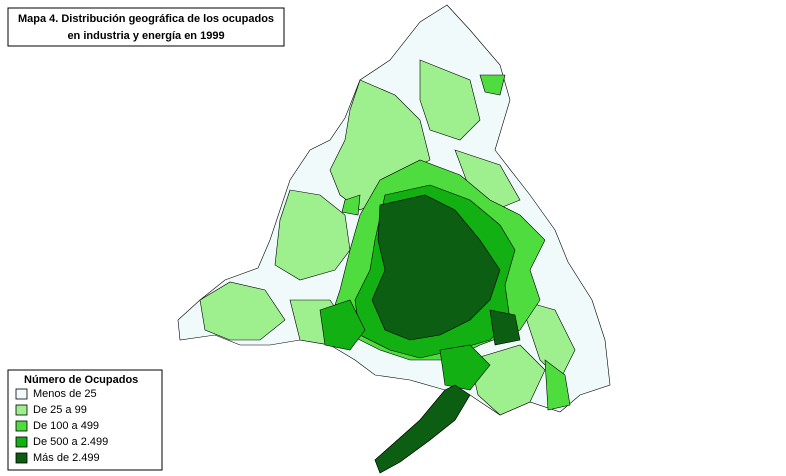 The width and height of the screenshot is (786, 476). What do you see at coordinates (70, 442) in the screenshot?
I see `legend-label: De 500 a 2.499` at bounding box center [70, 442].